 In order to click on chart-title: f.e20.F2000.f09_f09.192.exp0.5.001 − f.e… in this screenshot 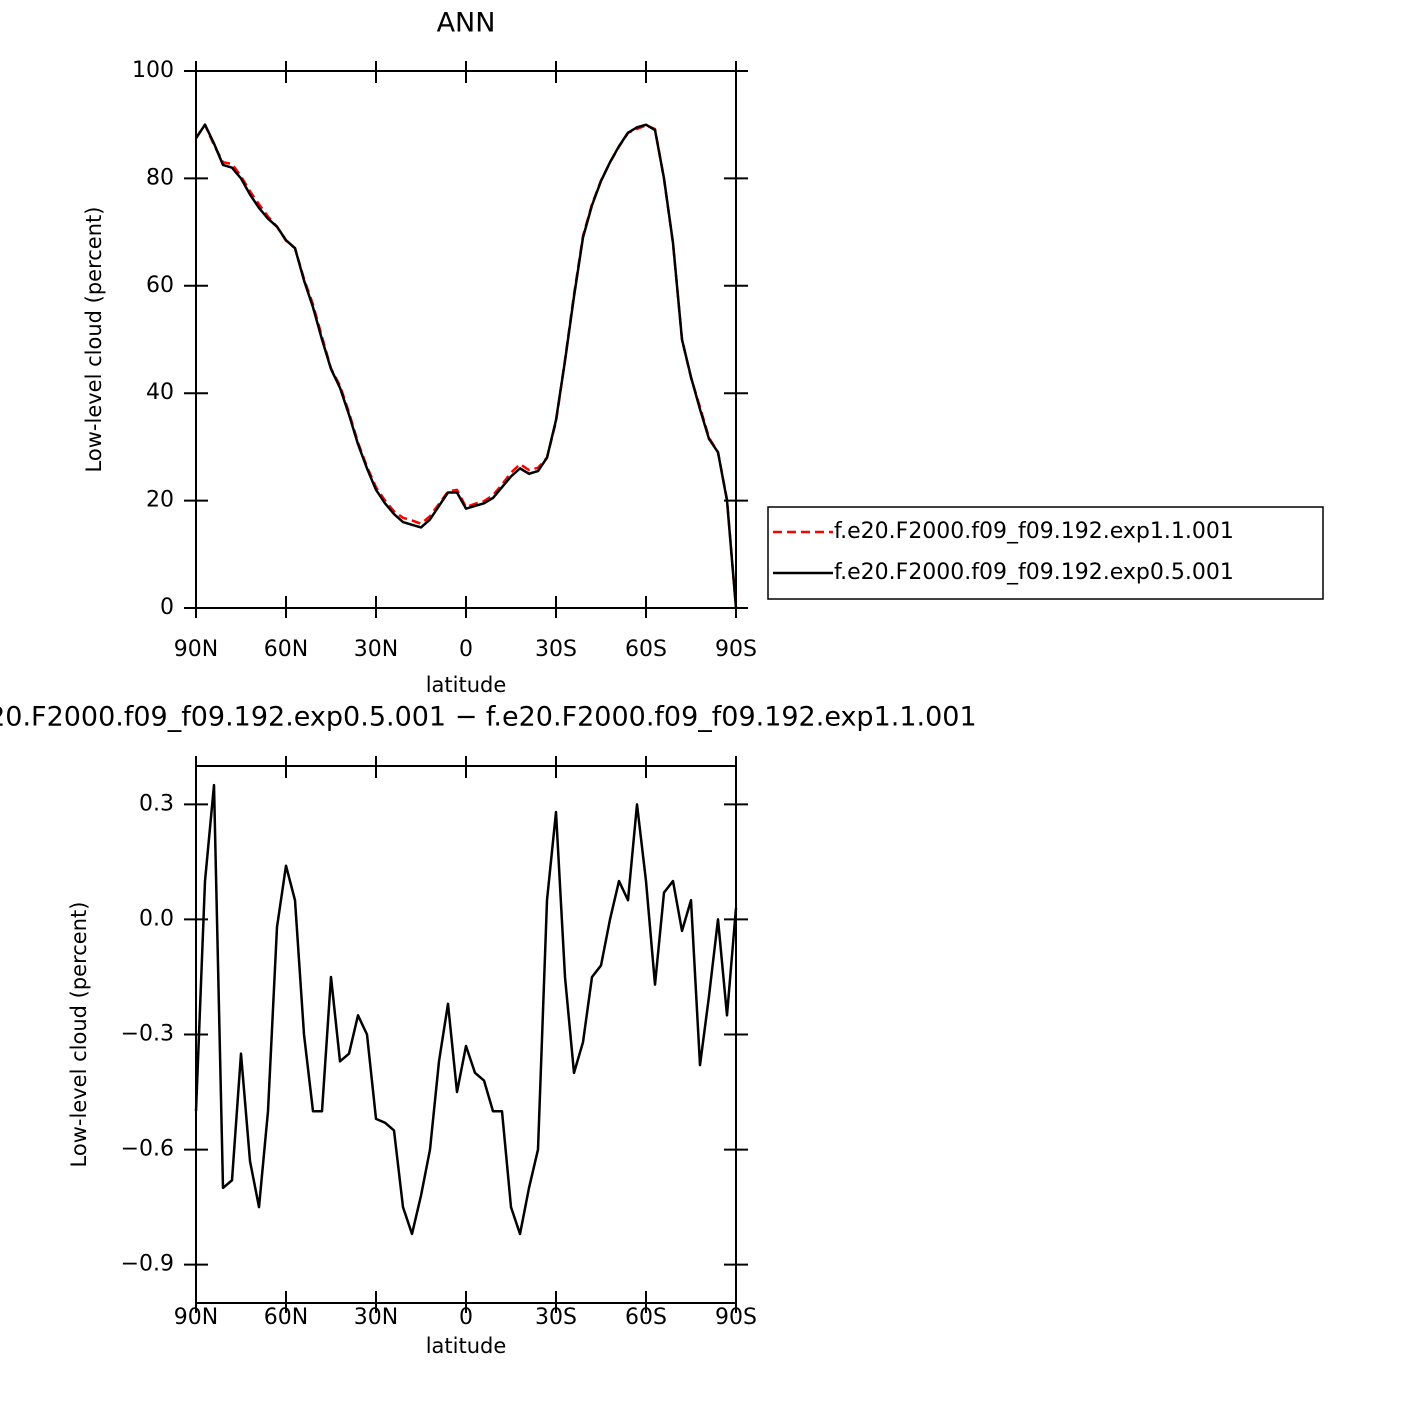, I will do `click(488, 717)`.